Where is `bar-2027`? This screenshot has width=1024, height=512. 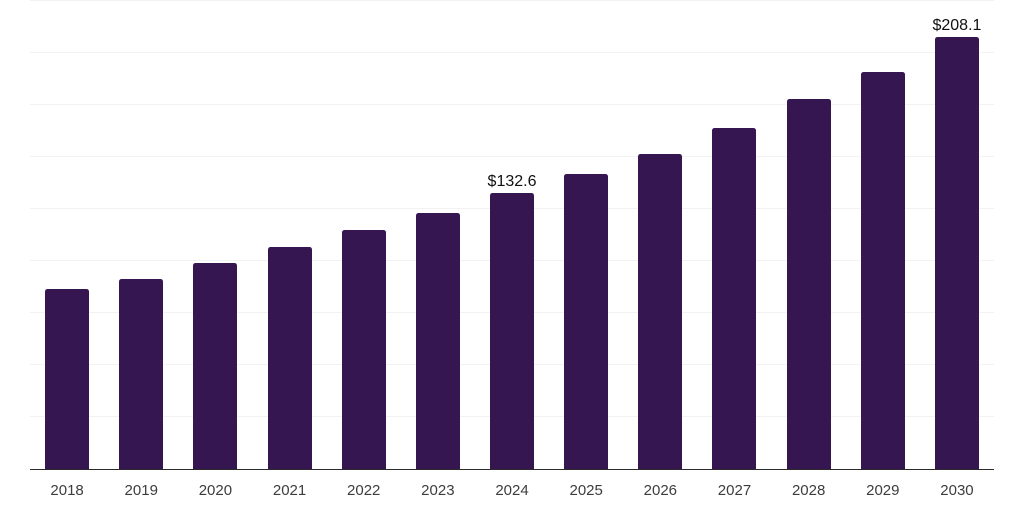 bar-2027 is located at coordinates (734, 298).